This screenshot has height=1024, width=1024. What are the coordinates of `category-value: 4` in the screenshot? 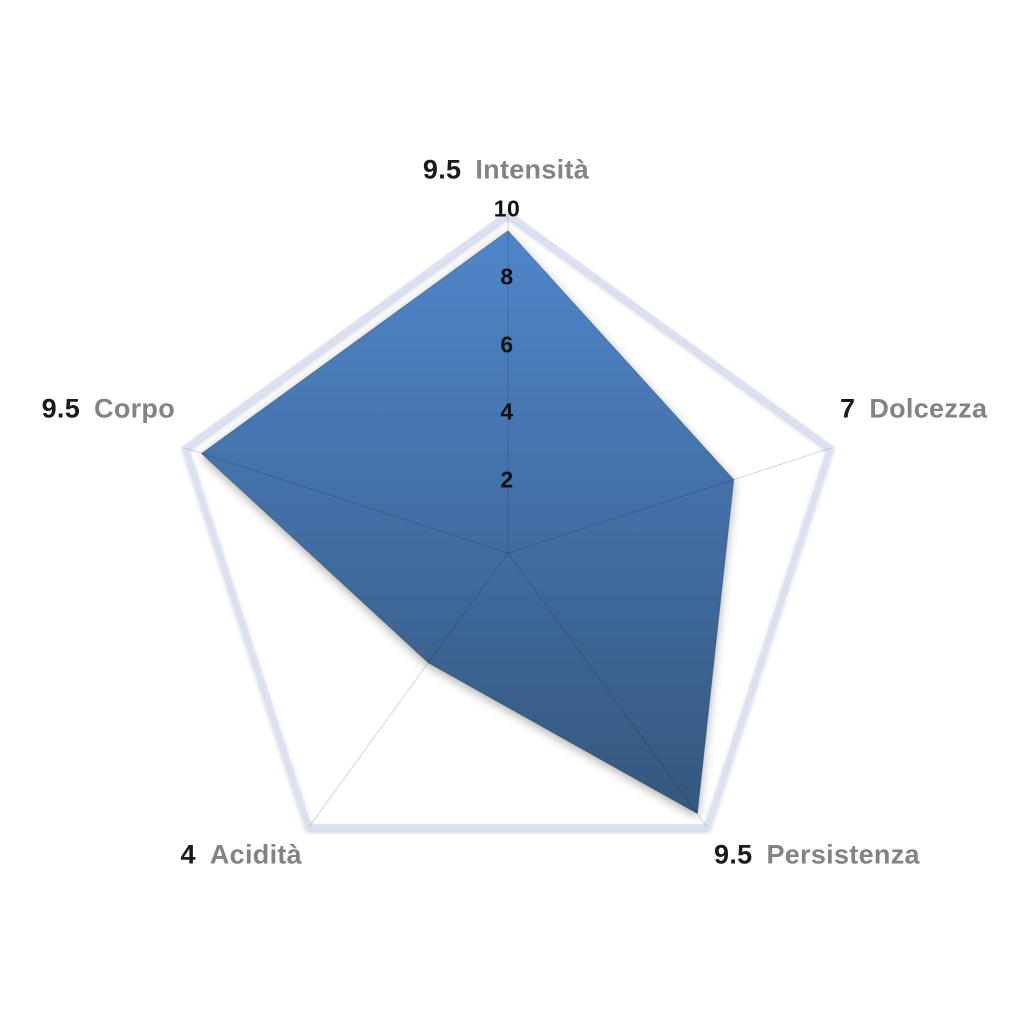 It's located at (188, 854).